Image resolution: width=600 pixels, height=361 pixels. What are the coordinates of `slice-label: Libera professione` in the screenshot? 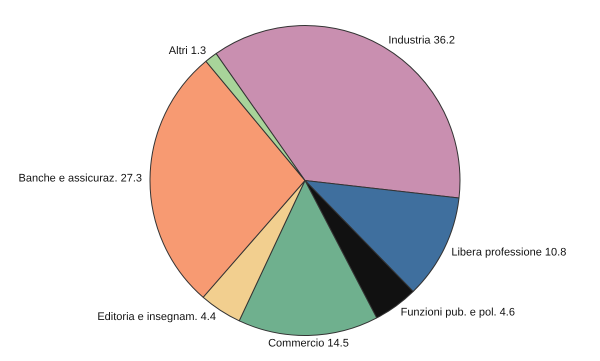 It's located at (496, 252).